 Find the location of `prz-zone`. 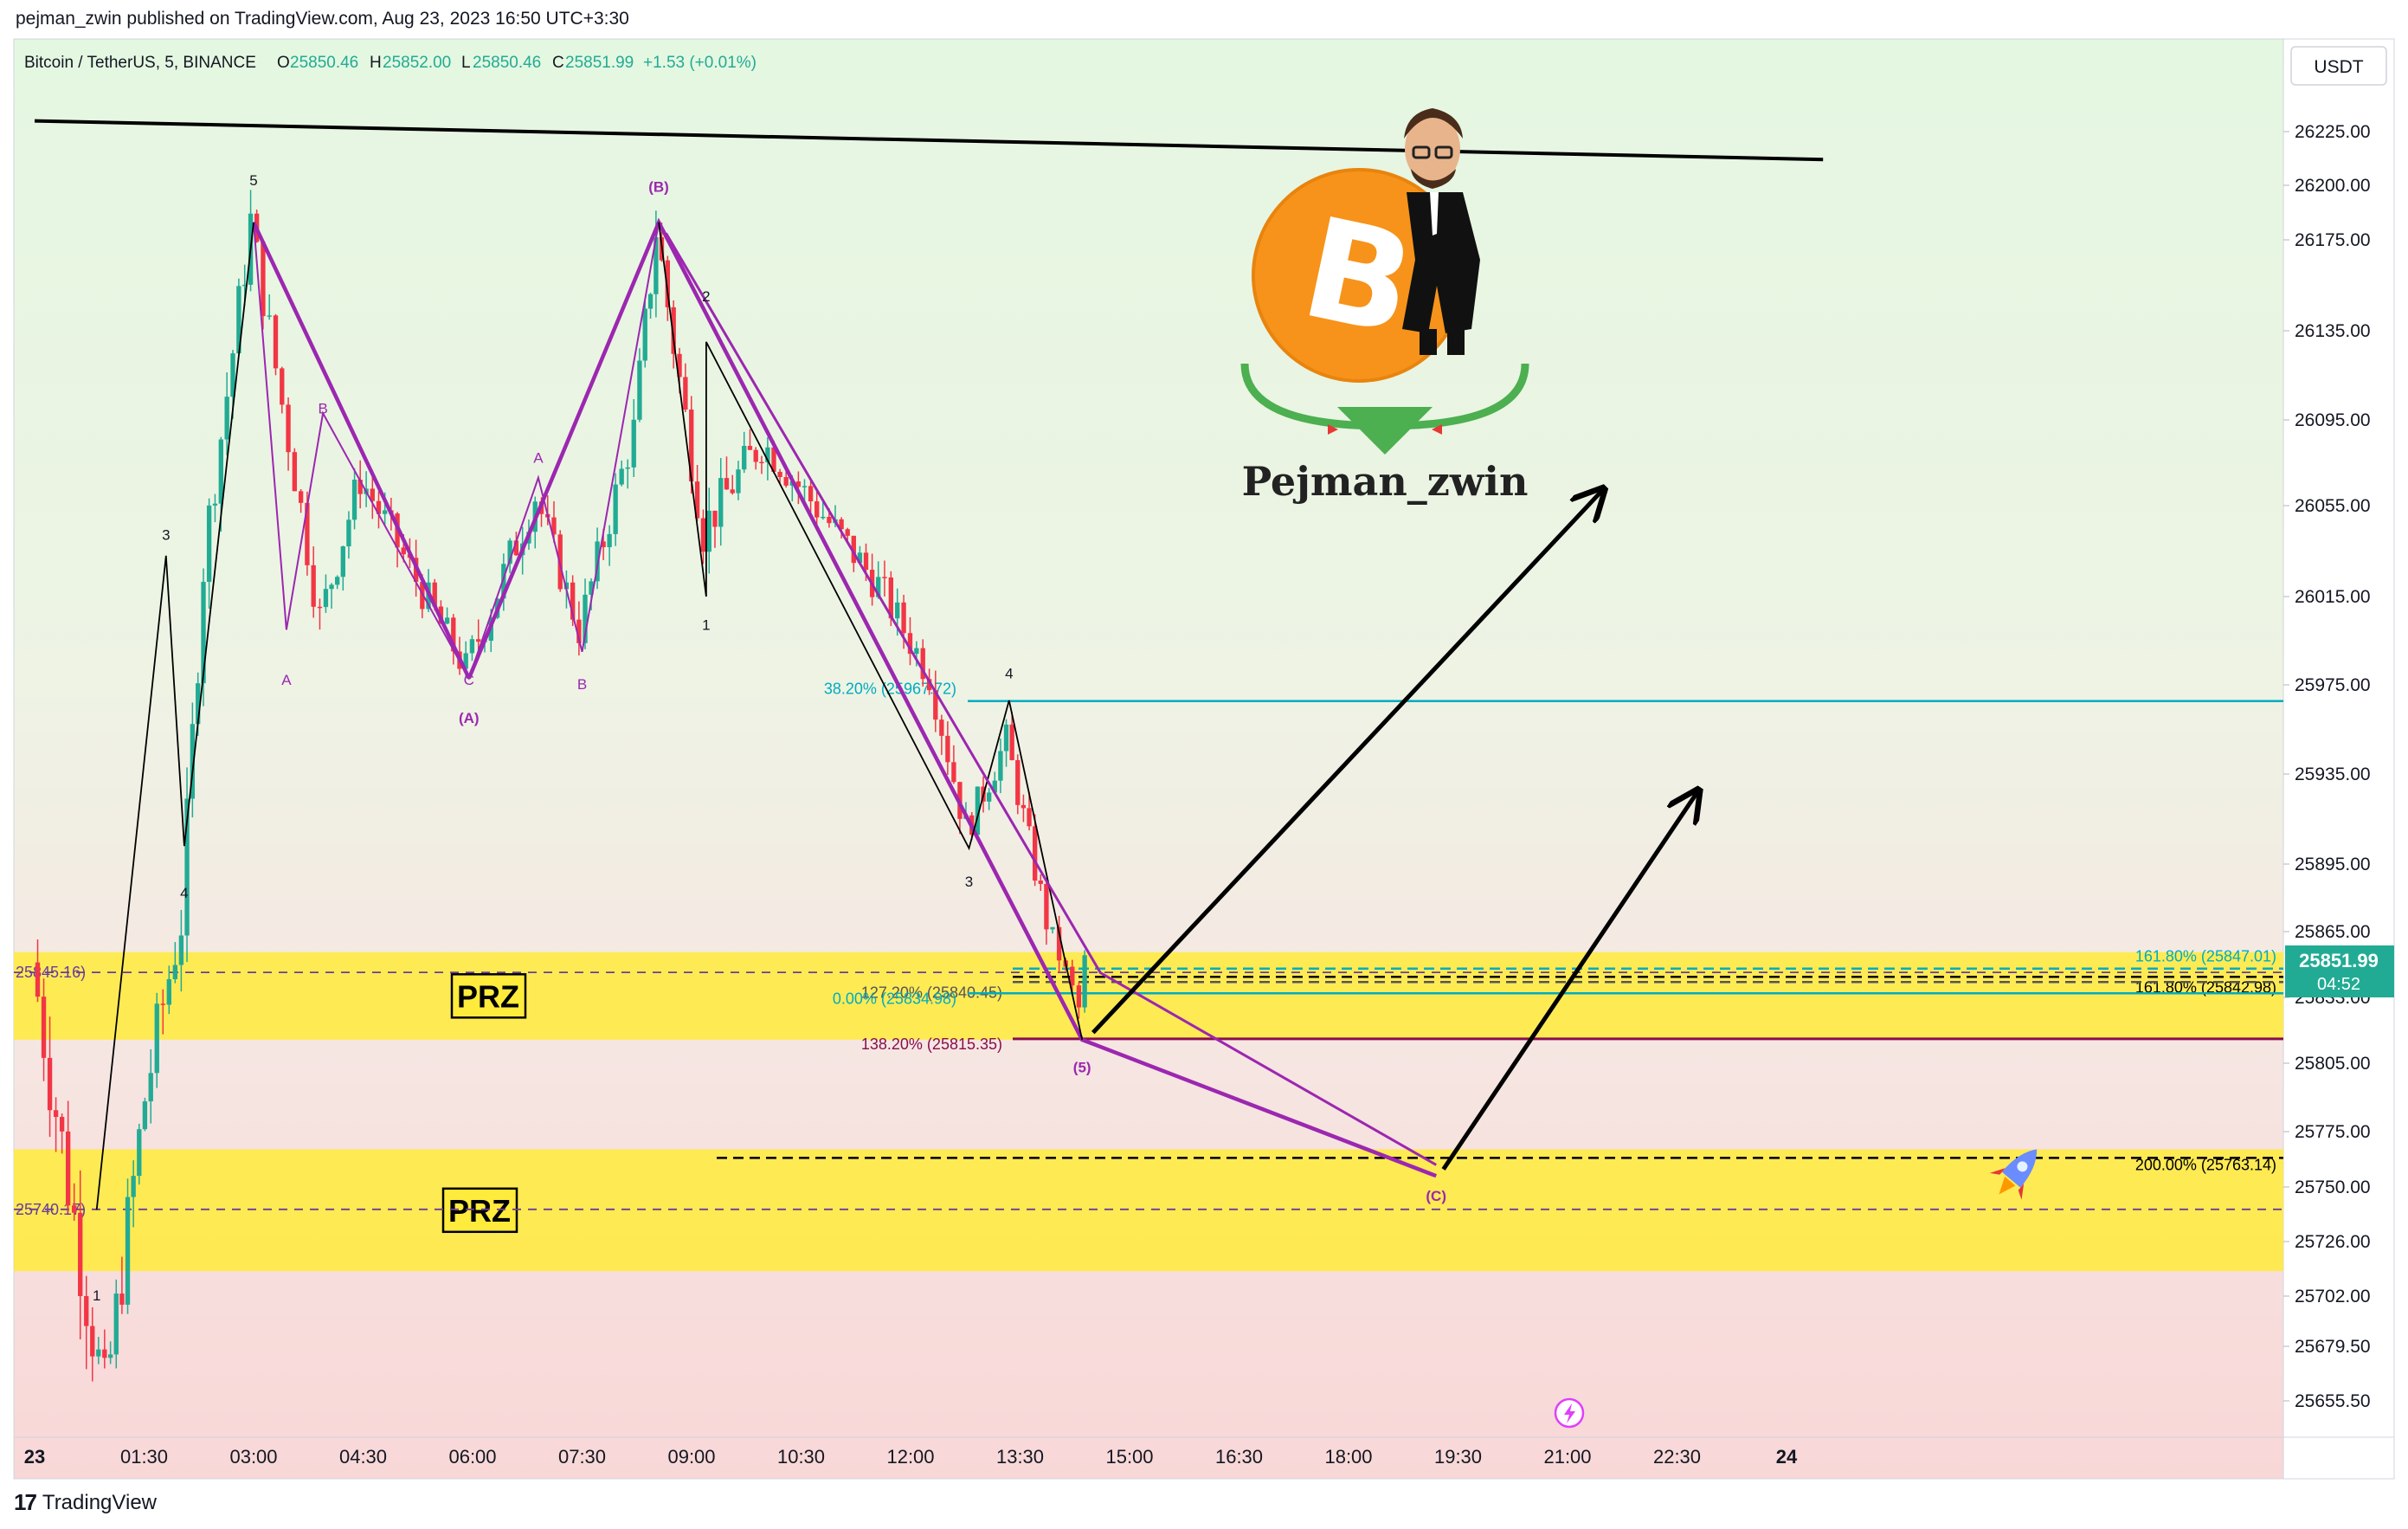

prz-zone is located at coordinates (1148, 1210).